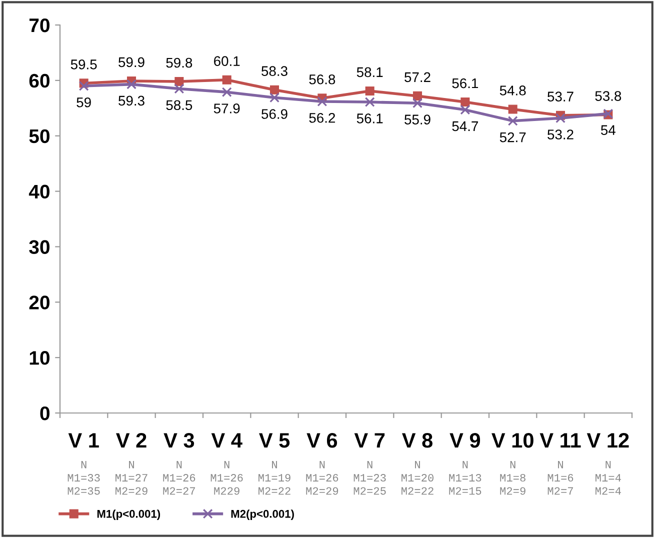 The width and height of the screenshot is (655, 538). What do you see at coordinates (227, 109) in the screenshot?
I see `data-label: 57.9` at bounding box center [227, 109].